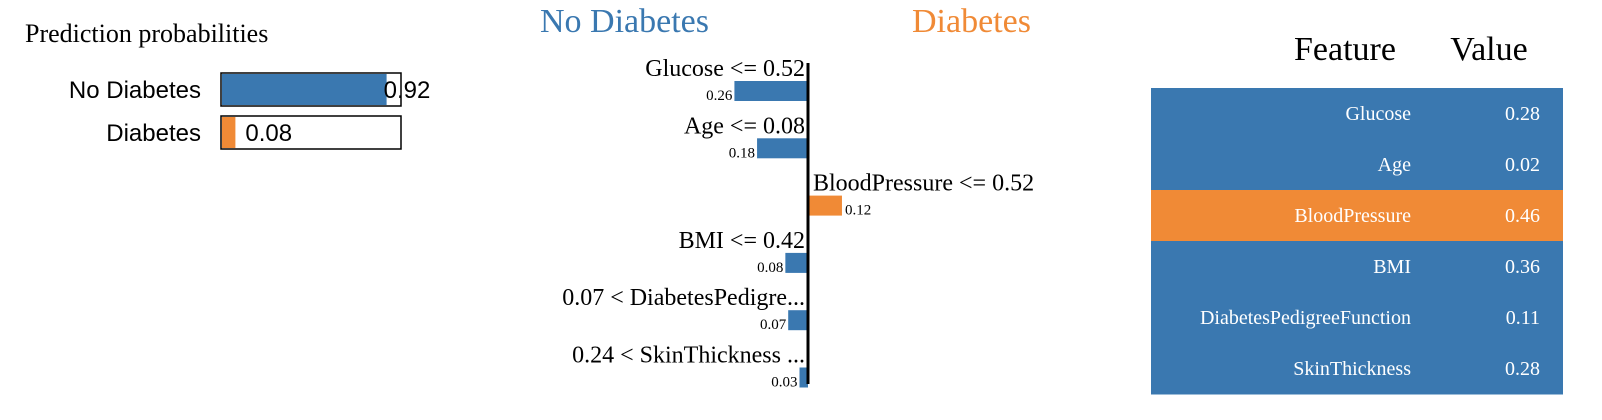 This screenshot has width=1602, height=420. I want to click on left-class-label: No Diabetes, so click(624, 21).